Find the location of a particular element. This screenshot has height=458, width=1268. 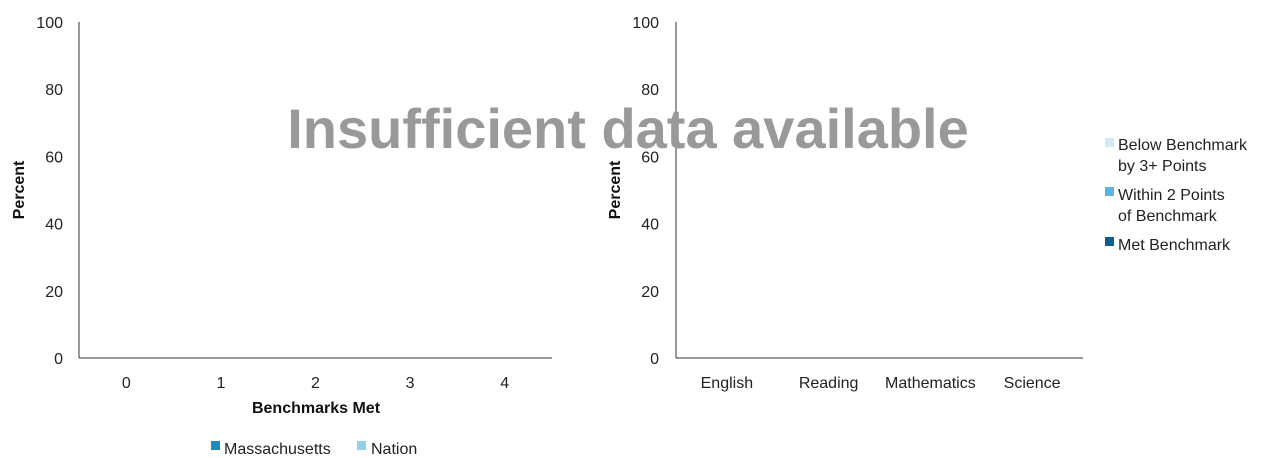

legend-label-below-benchmark-line2: by 3+ Points is located at coordinates (1162, 166).